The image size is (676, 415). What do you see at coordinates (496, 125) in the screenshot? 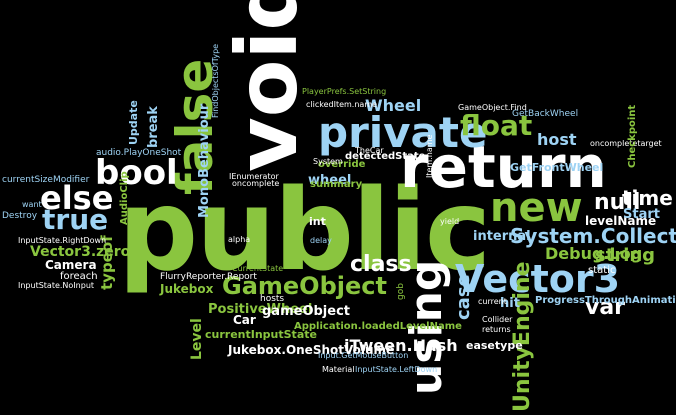
I see `word-float: float` at bounding box center [496, 125].